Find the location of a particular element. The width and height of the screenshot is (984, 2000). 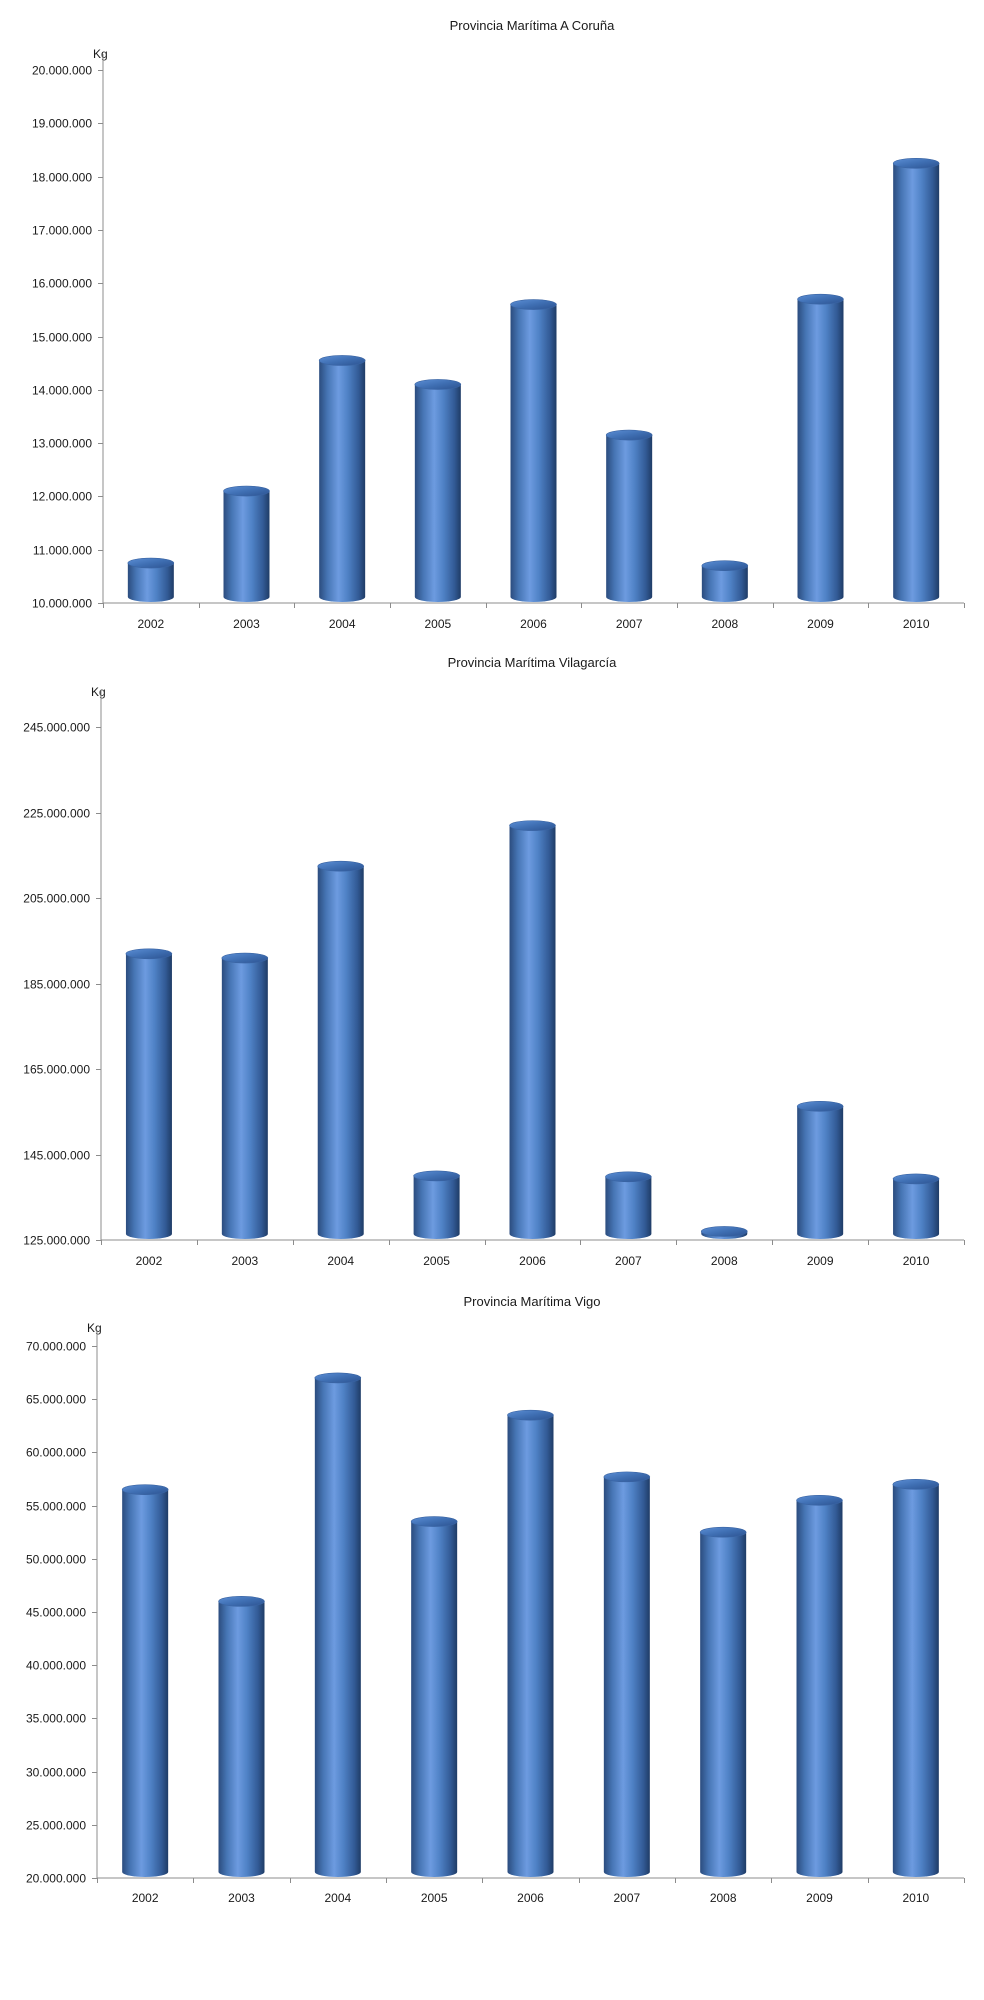

chart-title: Provincia Marítima A Coruña is located at coordinates (533, 25).